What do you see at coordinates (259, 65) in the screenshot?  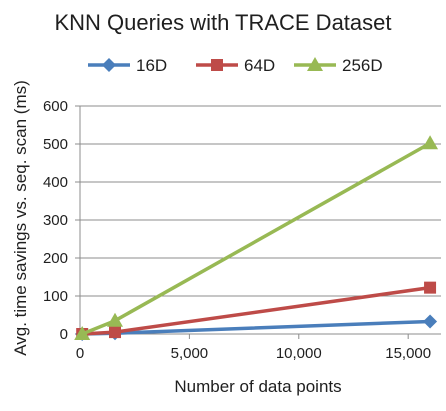 I see `legend-label-64d: 64D` at bounding box center [259, 65].